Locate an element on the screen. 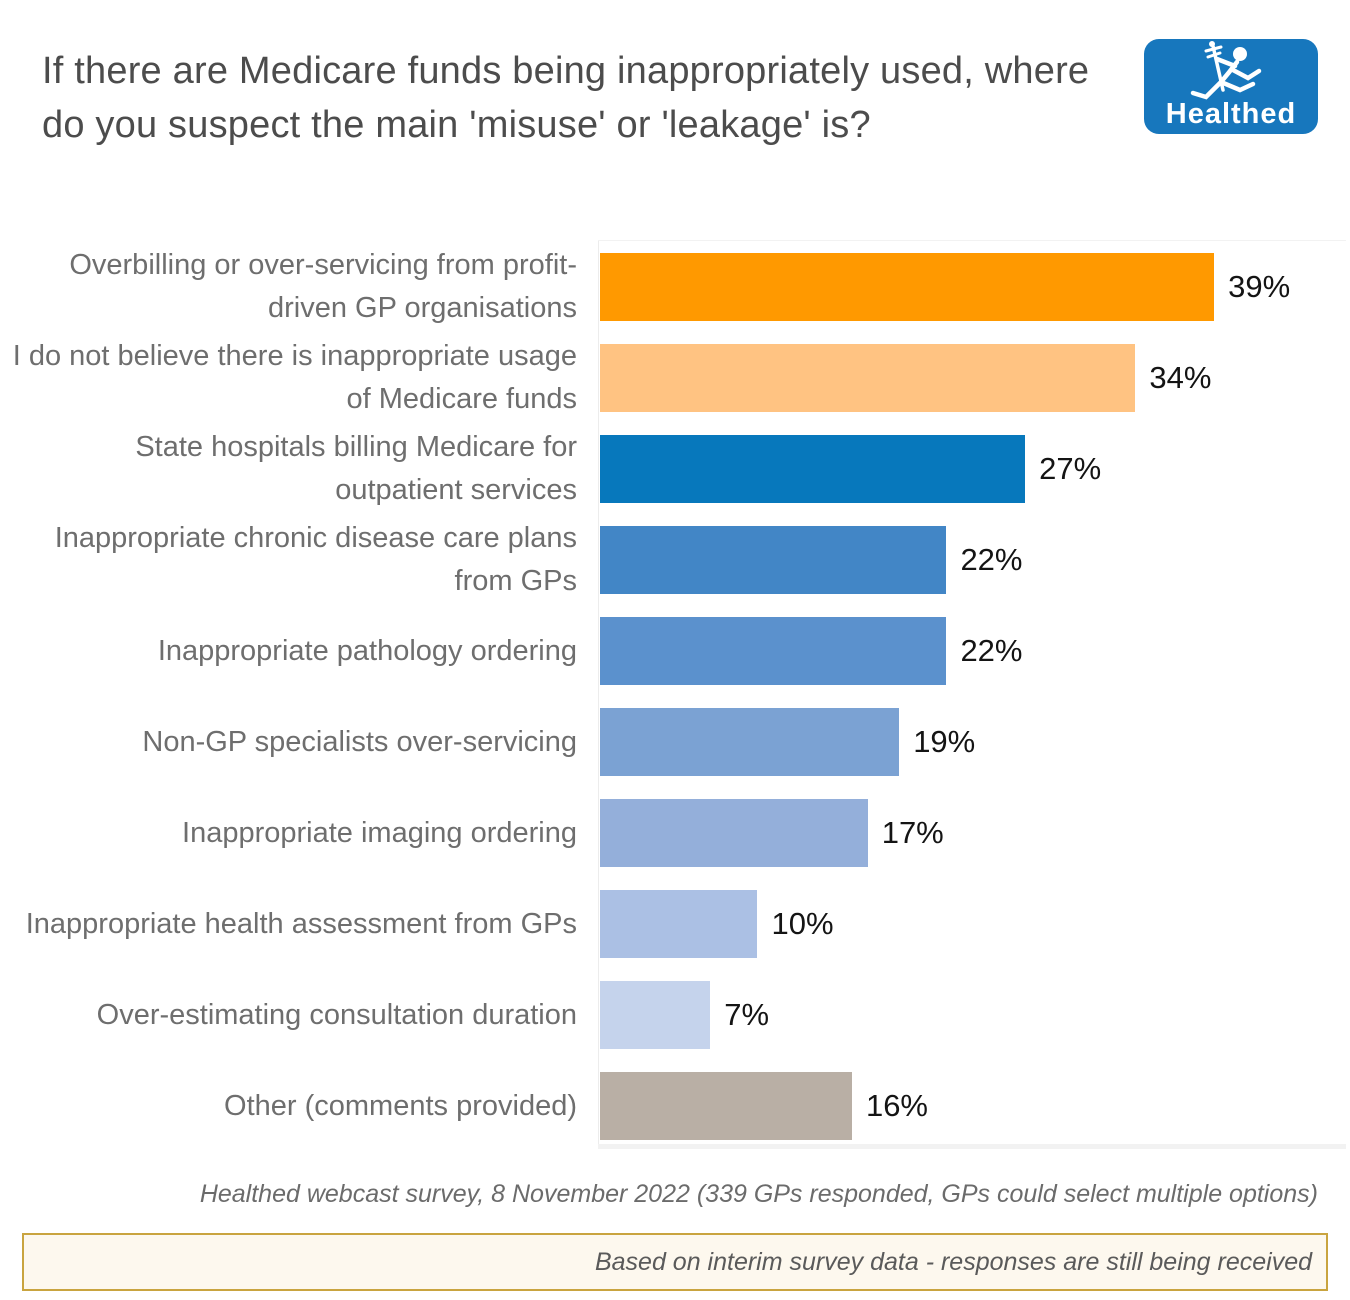 This screenshot has width=1350, height=1300. bar-track: 27% is located at coordinates (974, 469).